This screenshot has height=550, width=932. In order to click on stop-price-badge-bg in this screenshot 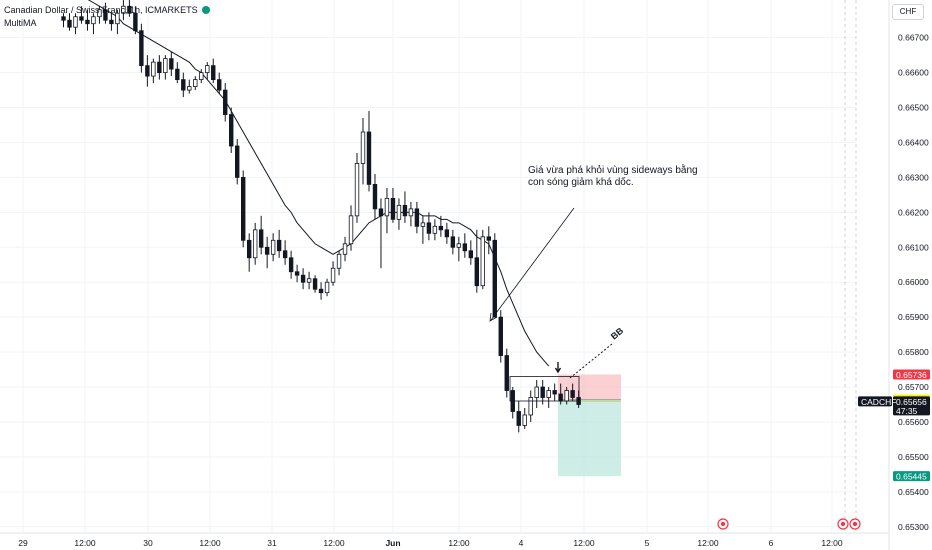, I will do `click(911, 374)`.